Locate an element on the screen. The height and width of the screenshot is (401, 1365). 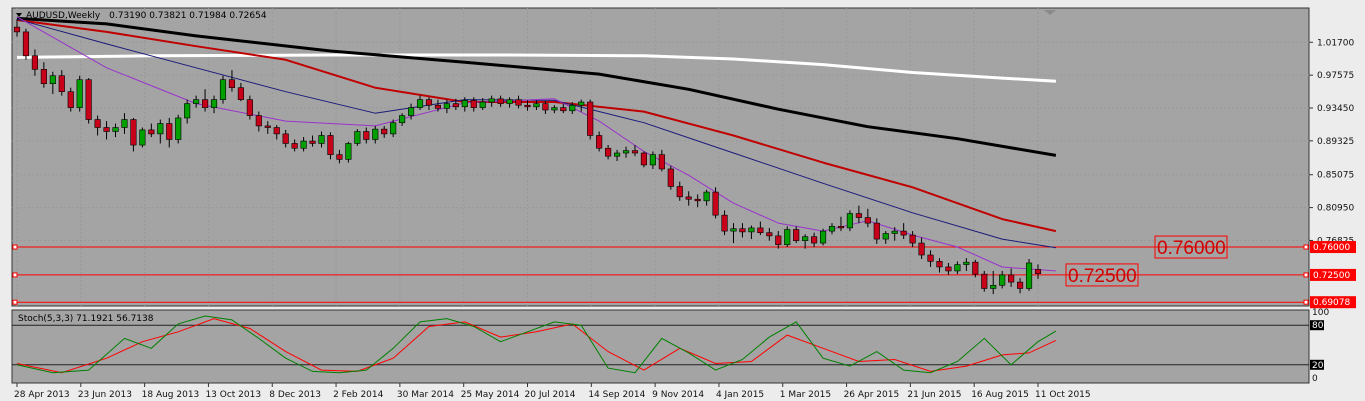
price-tick-label: 0.80950 is located at coordinates (1335, 209).